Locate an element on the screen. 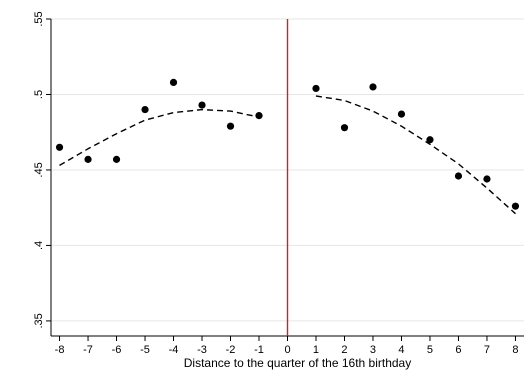 Image resolution: width=528 pixels, height=386 pixels. x-tick-label-9: 1 is located at coordinates (316, 350).